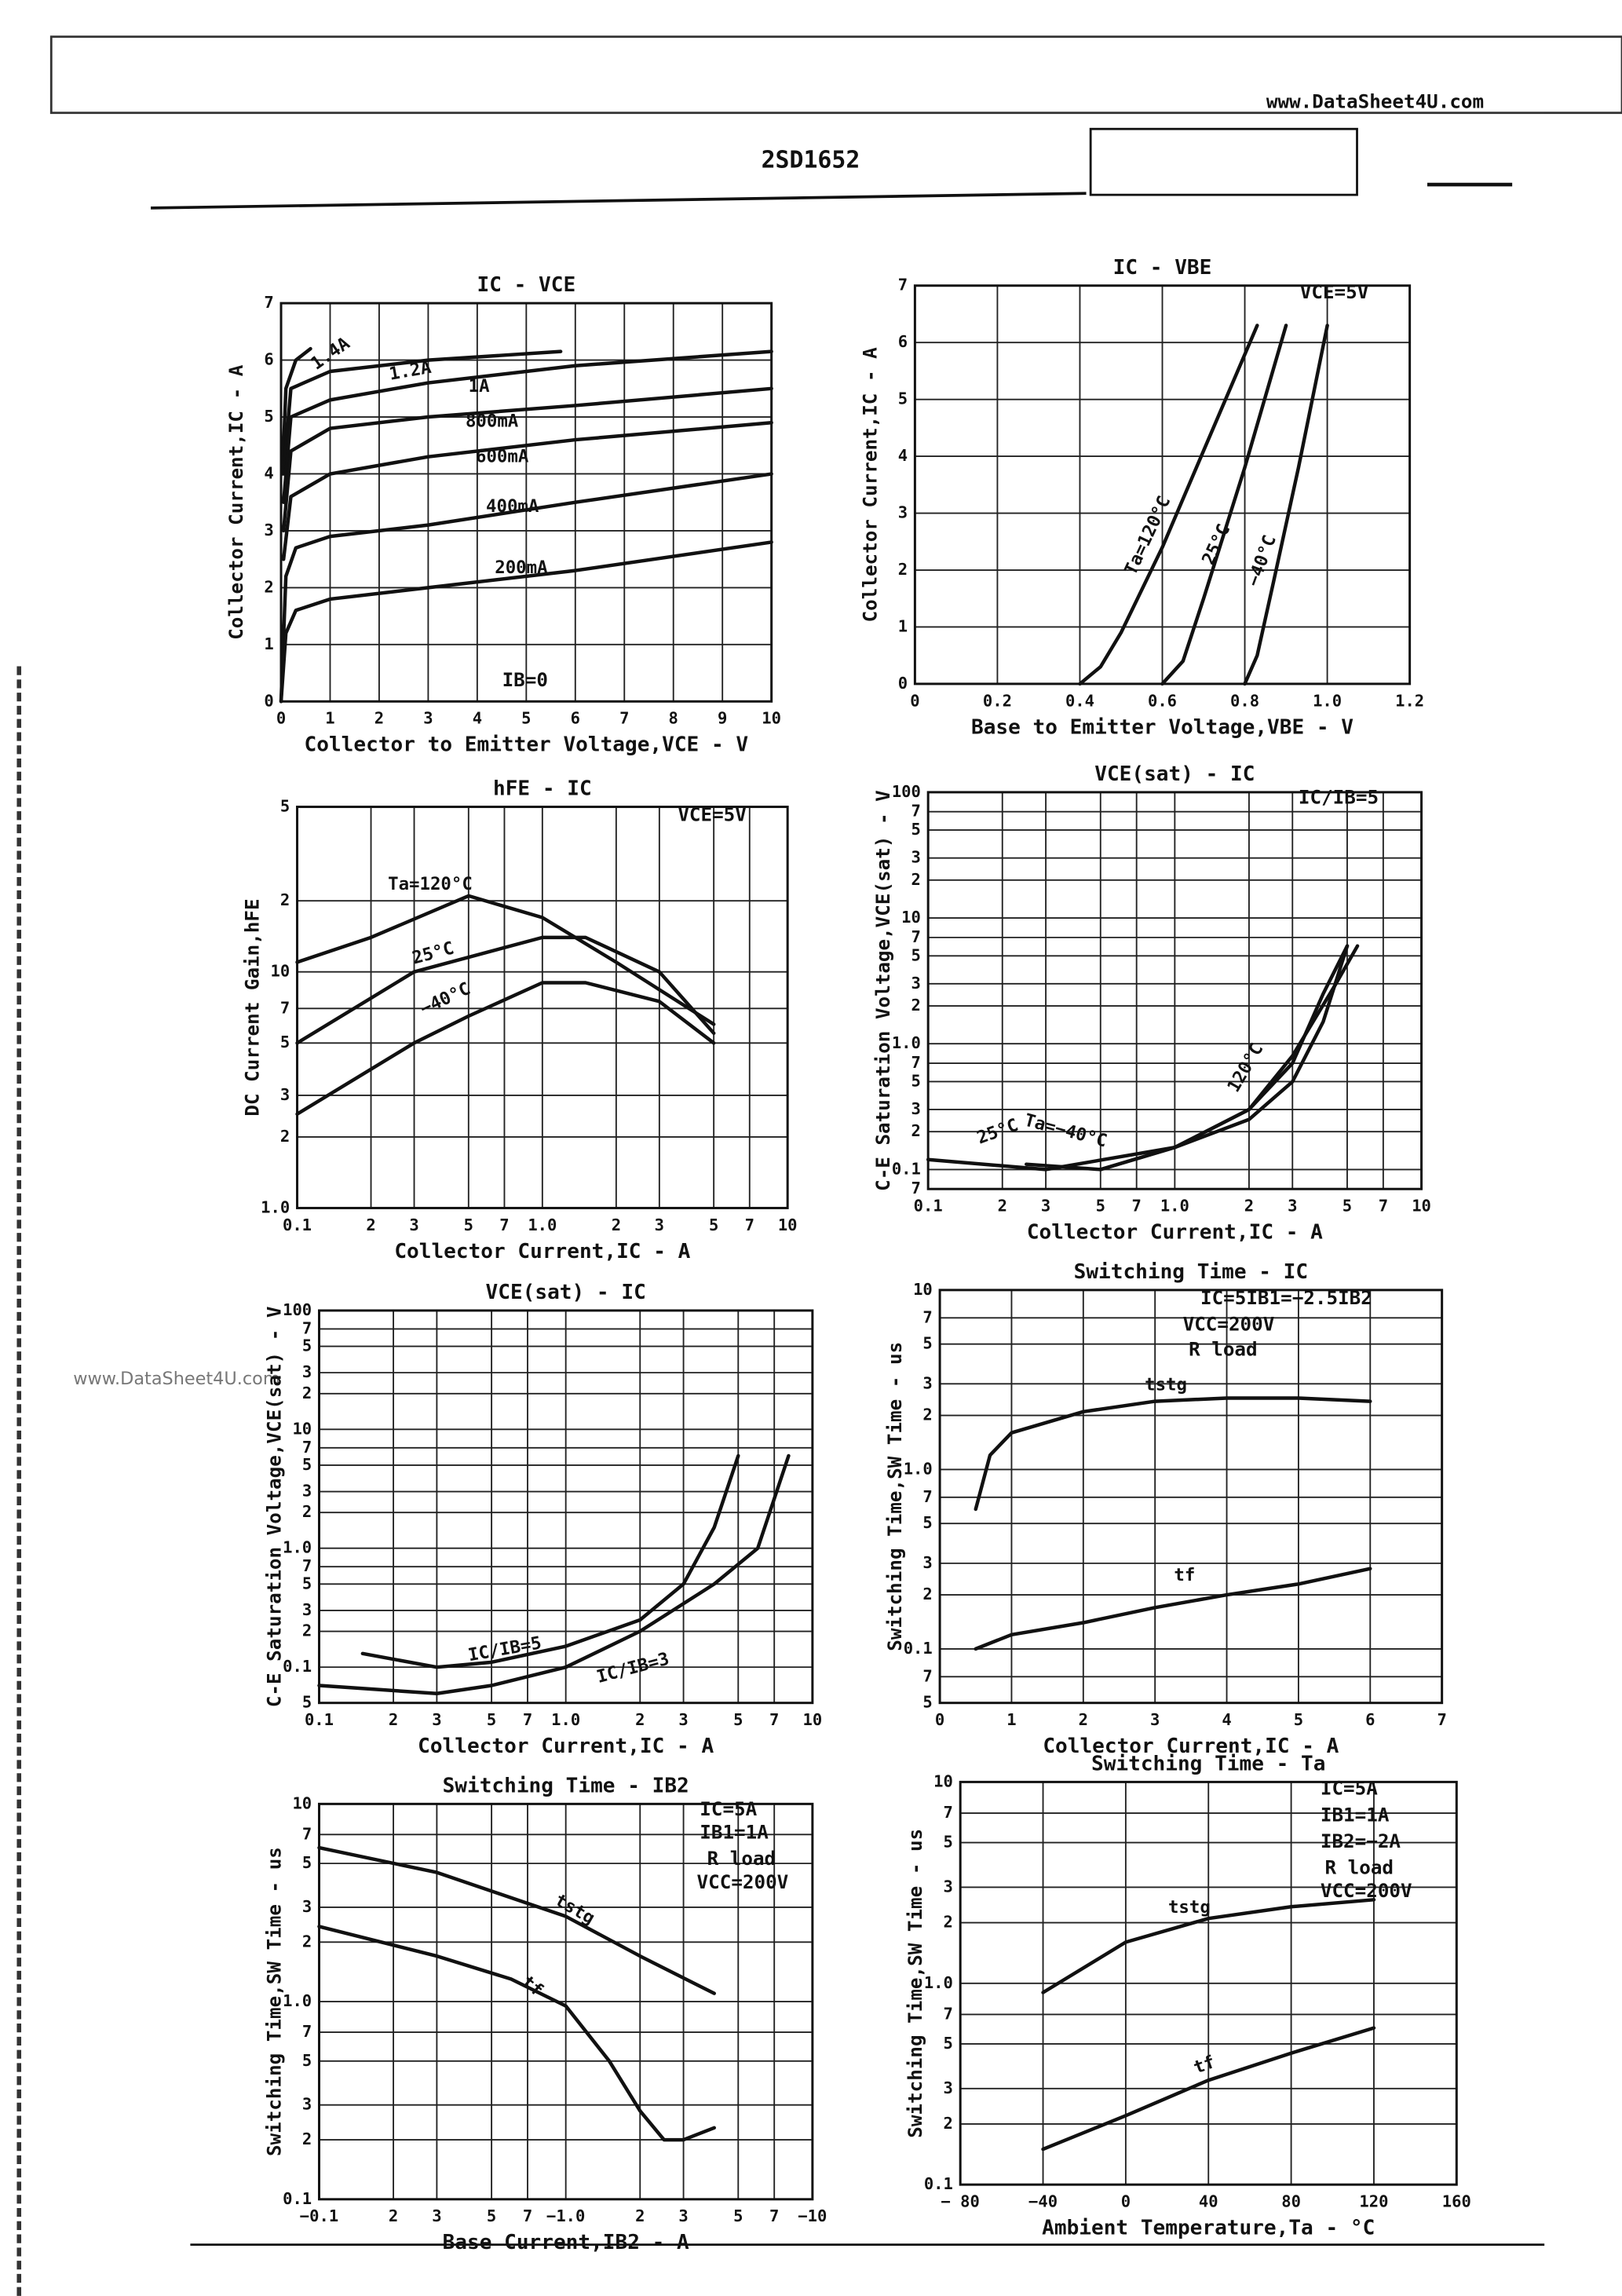  What do you see at coordinates (477, 719) in the screenshot?
I see `x-tick-label: 4` at bounding box center [477, 719].